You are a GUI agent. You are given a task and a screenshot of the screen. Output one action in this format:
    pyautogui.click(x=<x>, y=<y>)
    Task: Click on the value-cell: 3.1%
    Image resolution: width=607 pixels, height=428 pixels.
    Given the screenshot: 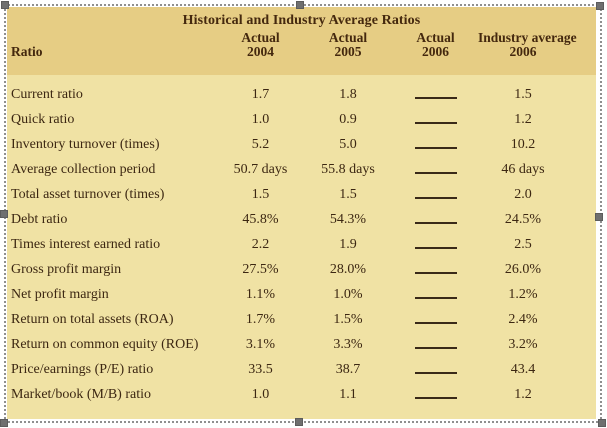 What is the action you would take?
    pyautogui.click(x=260, y=344)
    